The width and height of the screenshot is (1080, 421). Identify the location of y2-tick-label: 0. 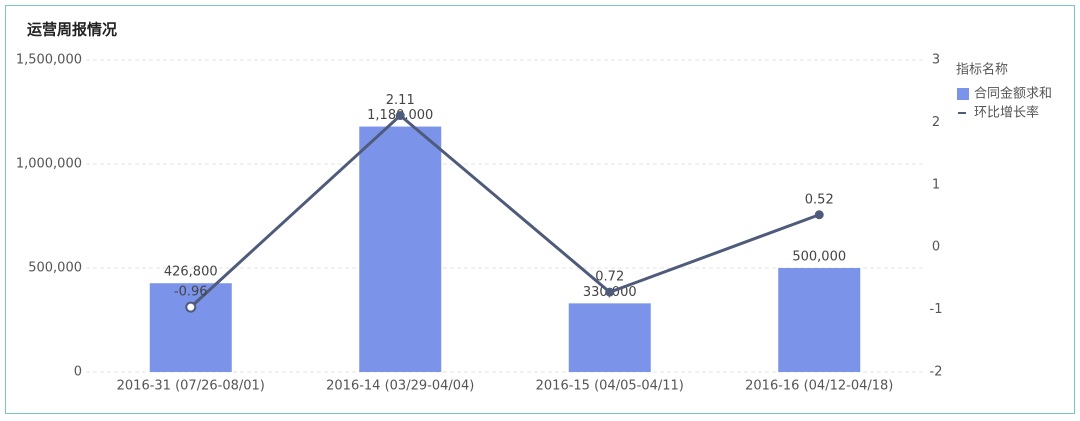
(936, 247).